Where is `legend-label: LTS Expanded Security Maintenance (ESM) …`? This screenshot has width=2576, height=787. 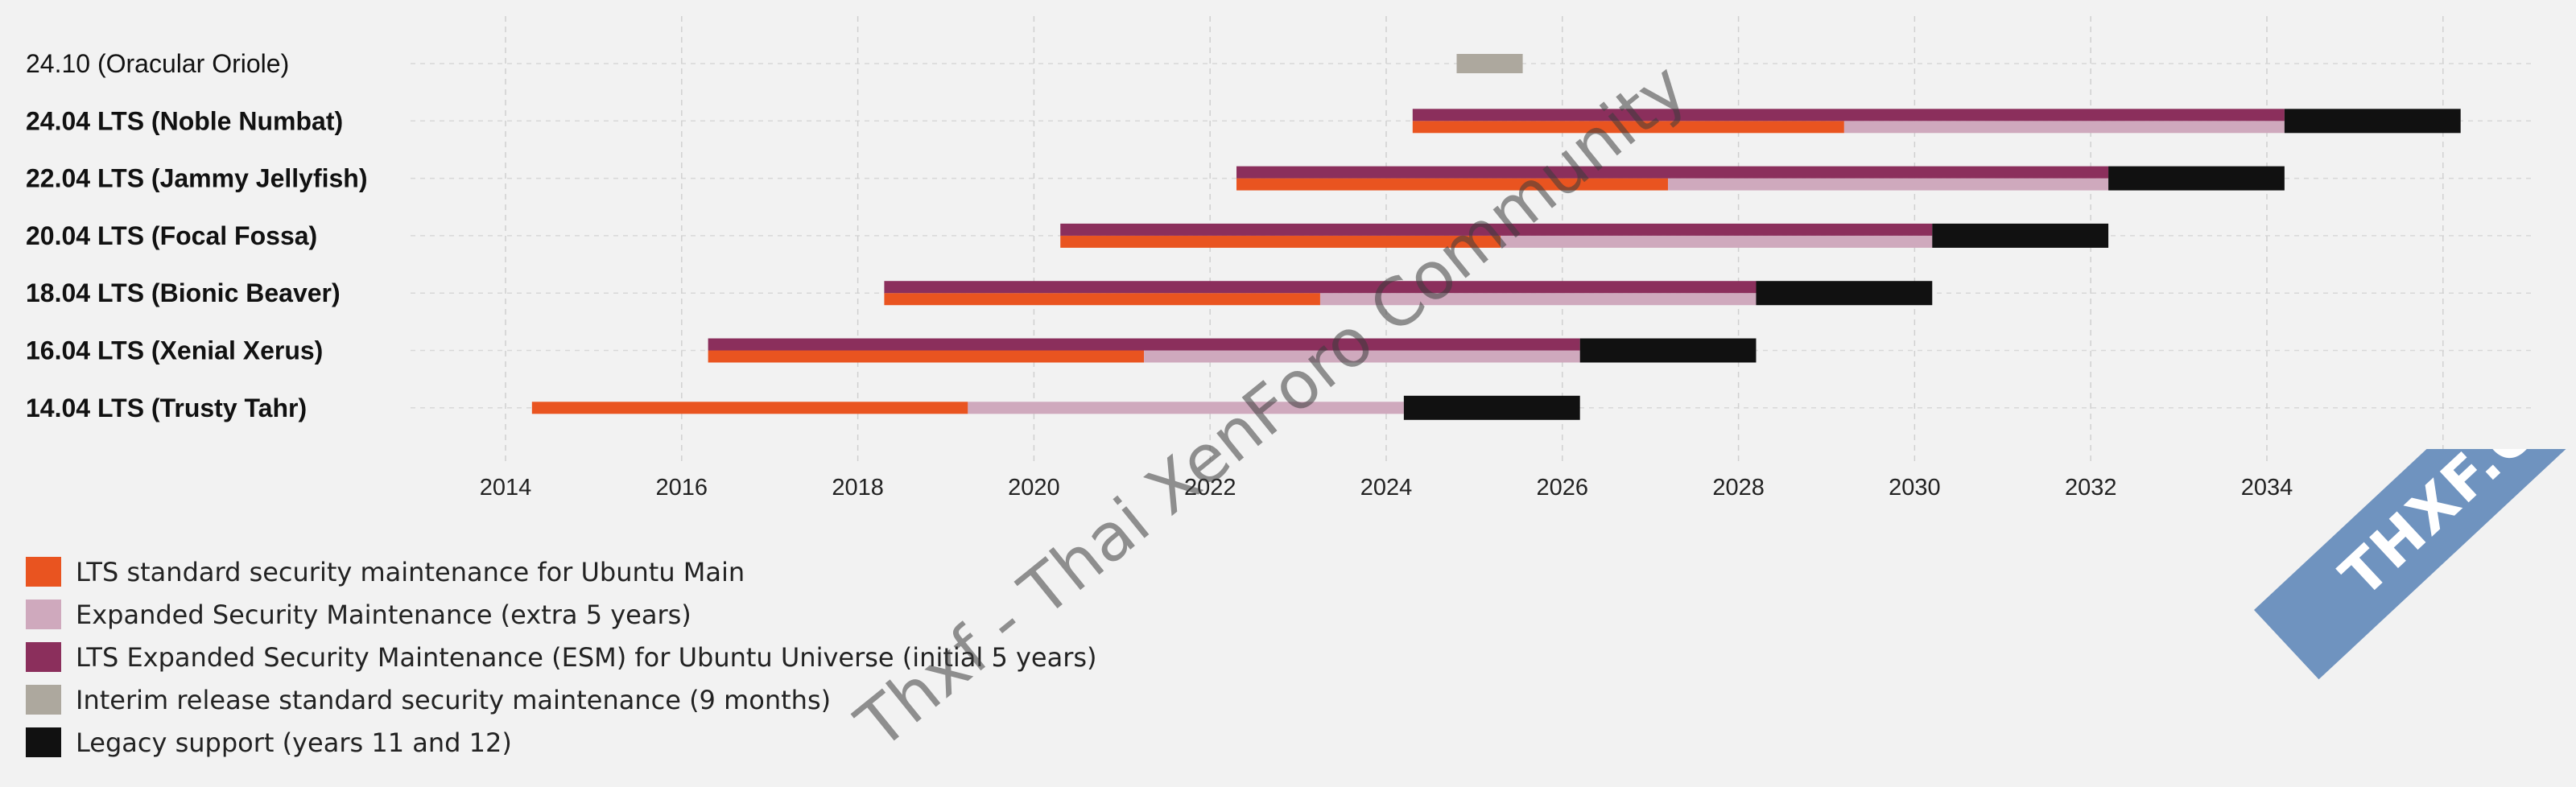
legend-label: LTS Expanded Security Maintenance (ESM) … is located at coordinates (586, 657).